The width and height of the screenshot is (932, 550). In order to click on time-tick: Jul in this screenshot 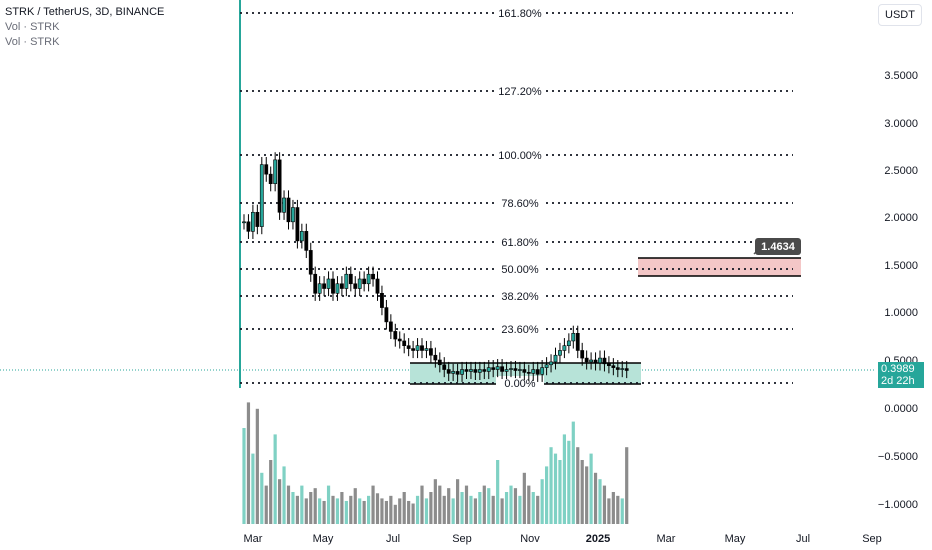, I will do `click(393, 539)`.